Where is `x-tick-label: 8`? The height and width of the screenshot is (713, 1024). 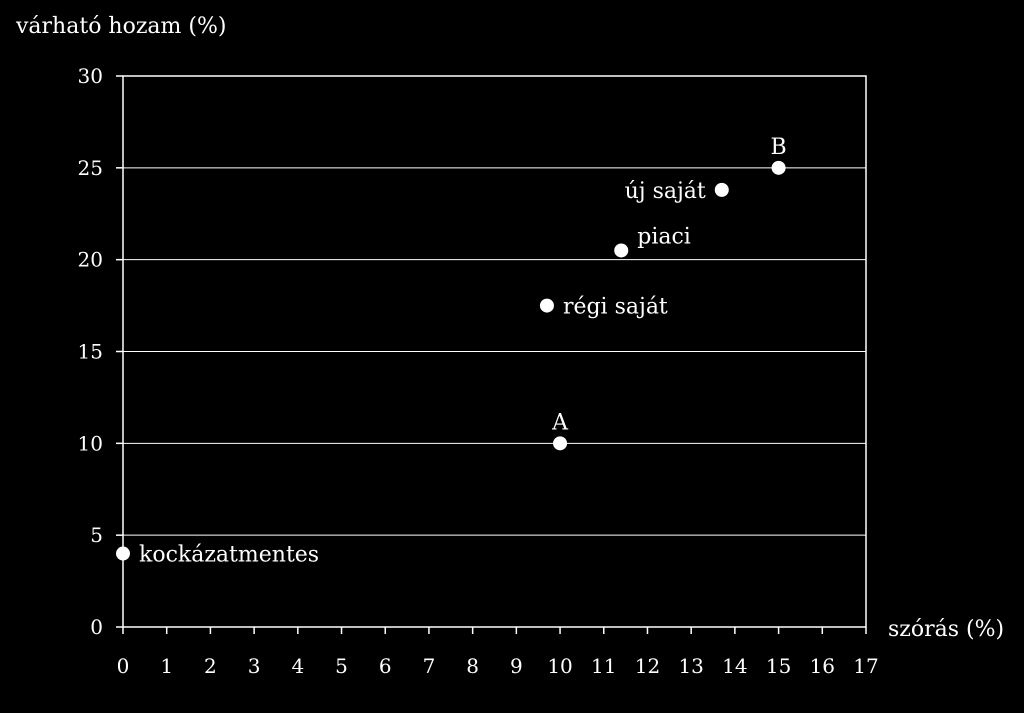
x-tick-label: 8 is located at coordinates (472, 666).